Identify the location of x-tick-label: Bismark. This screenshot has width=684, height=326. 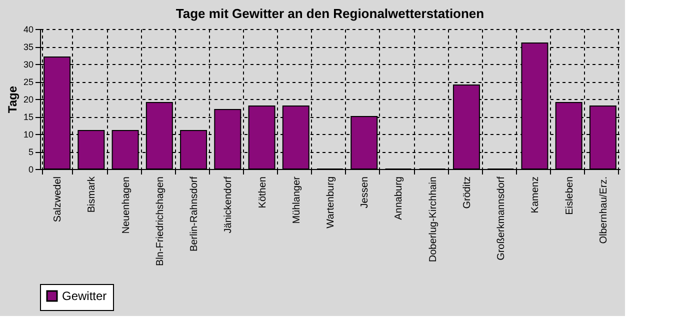
(92, 194).